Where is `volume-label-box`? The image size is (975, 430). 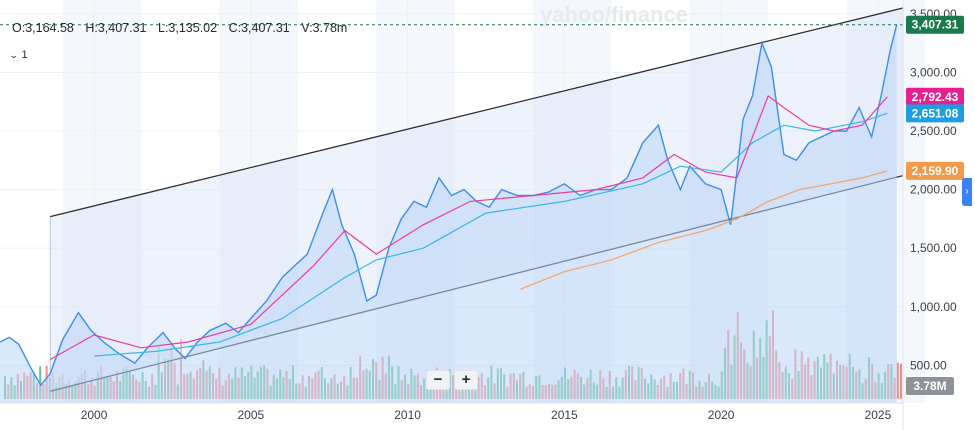 volume-label-box is located at coordinates (930, 386).